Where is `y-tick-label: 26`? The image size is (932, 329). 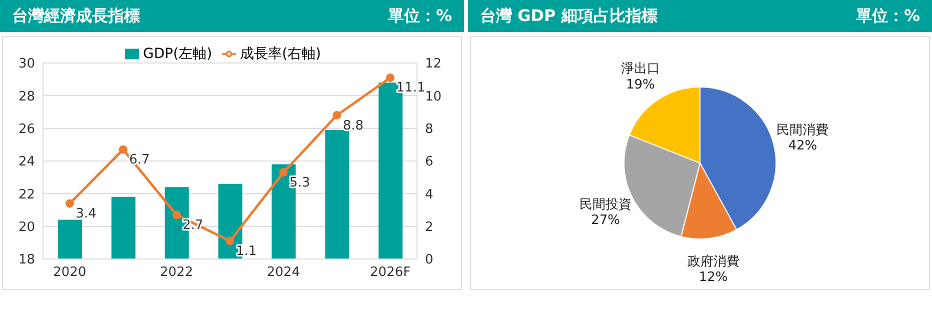
y-tick-label: 26 is located at coordinates (26, 129).